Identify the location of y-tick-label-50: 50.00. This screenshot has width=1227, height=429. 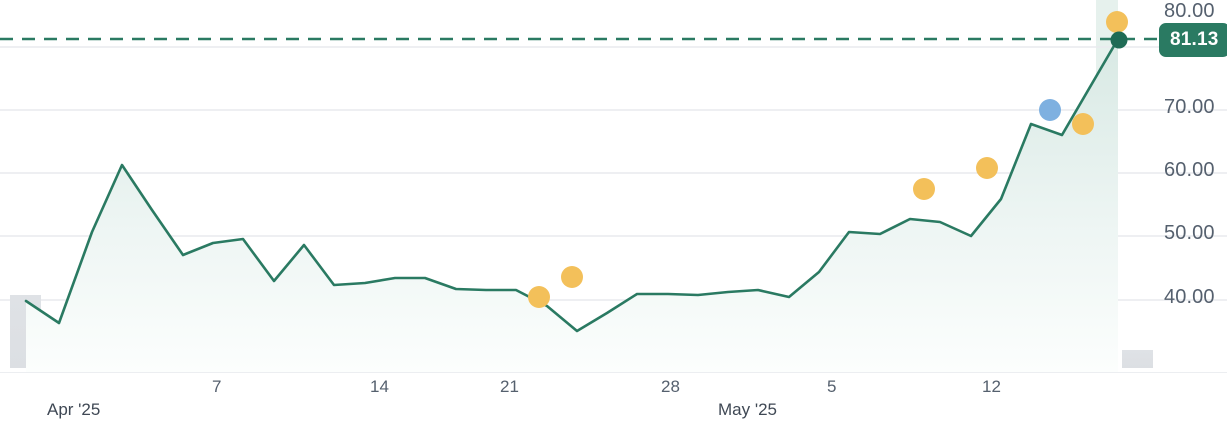
(1189, 233).